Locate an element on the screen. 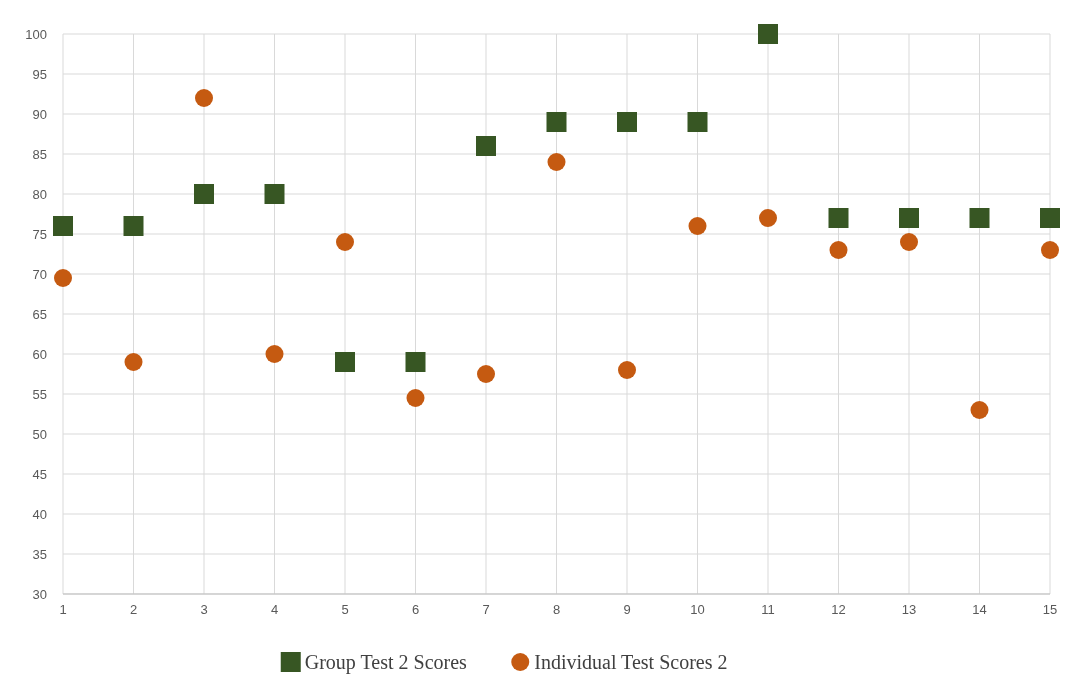 This screenshot has width=1073, height=690. y-tick-label: 45 is located at coordinates (39, 474).